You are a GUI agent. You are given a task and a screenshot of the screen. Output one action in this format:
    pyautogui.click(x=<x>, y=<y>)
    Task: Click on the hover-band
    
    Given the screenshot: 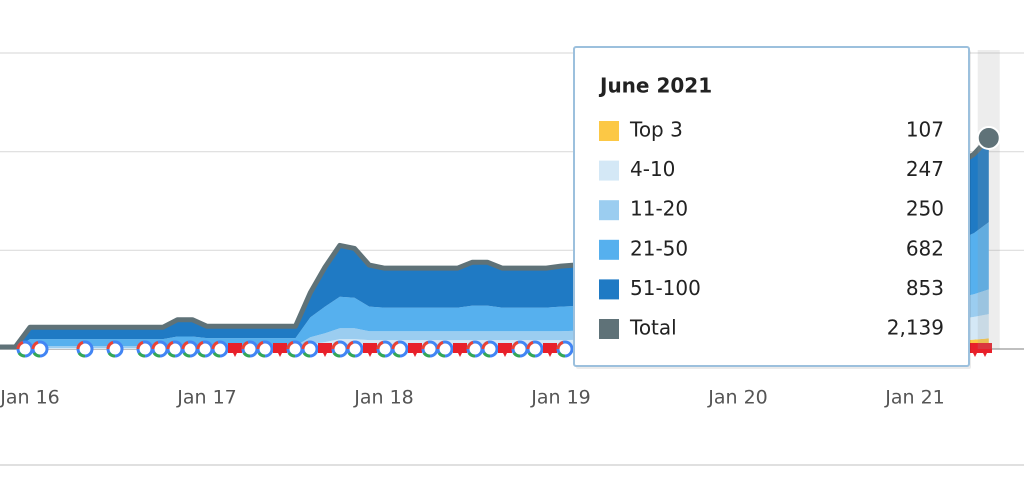 What is the action you would take?
    pyautogui.click(x=988, y=199)
    